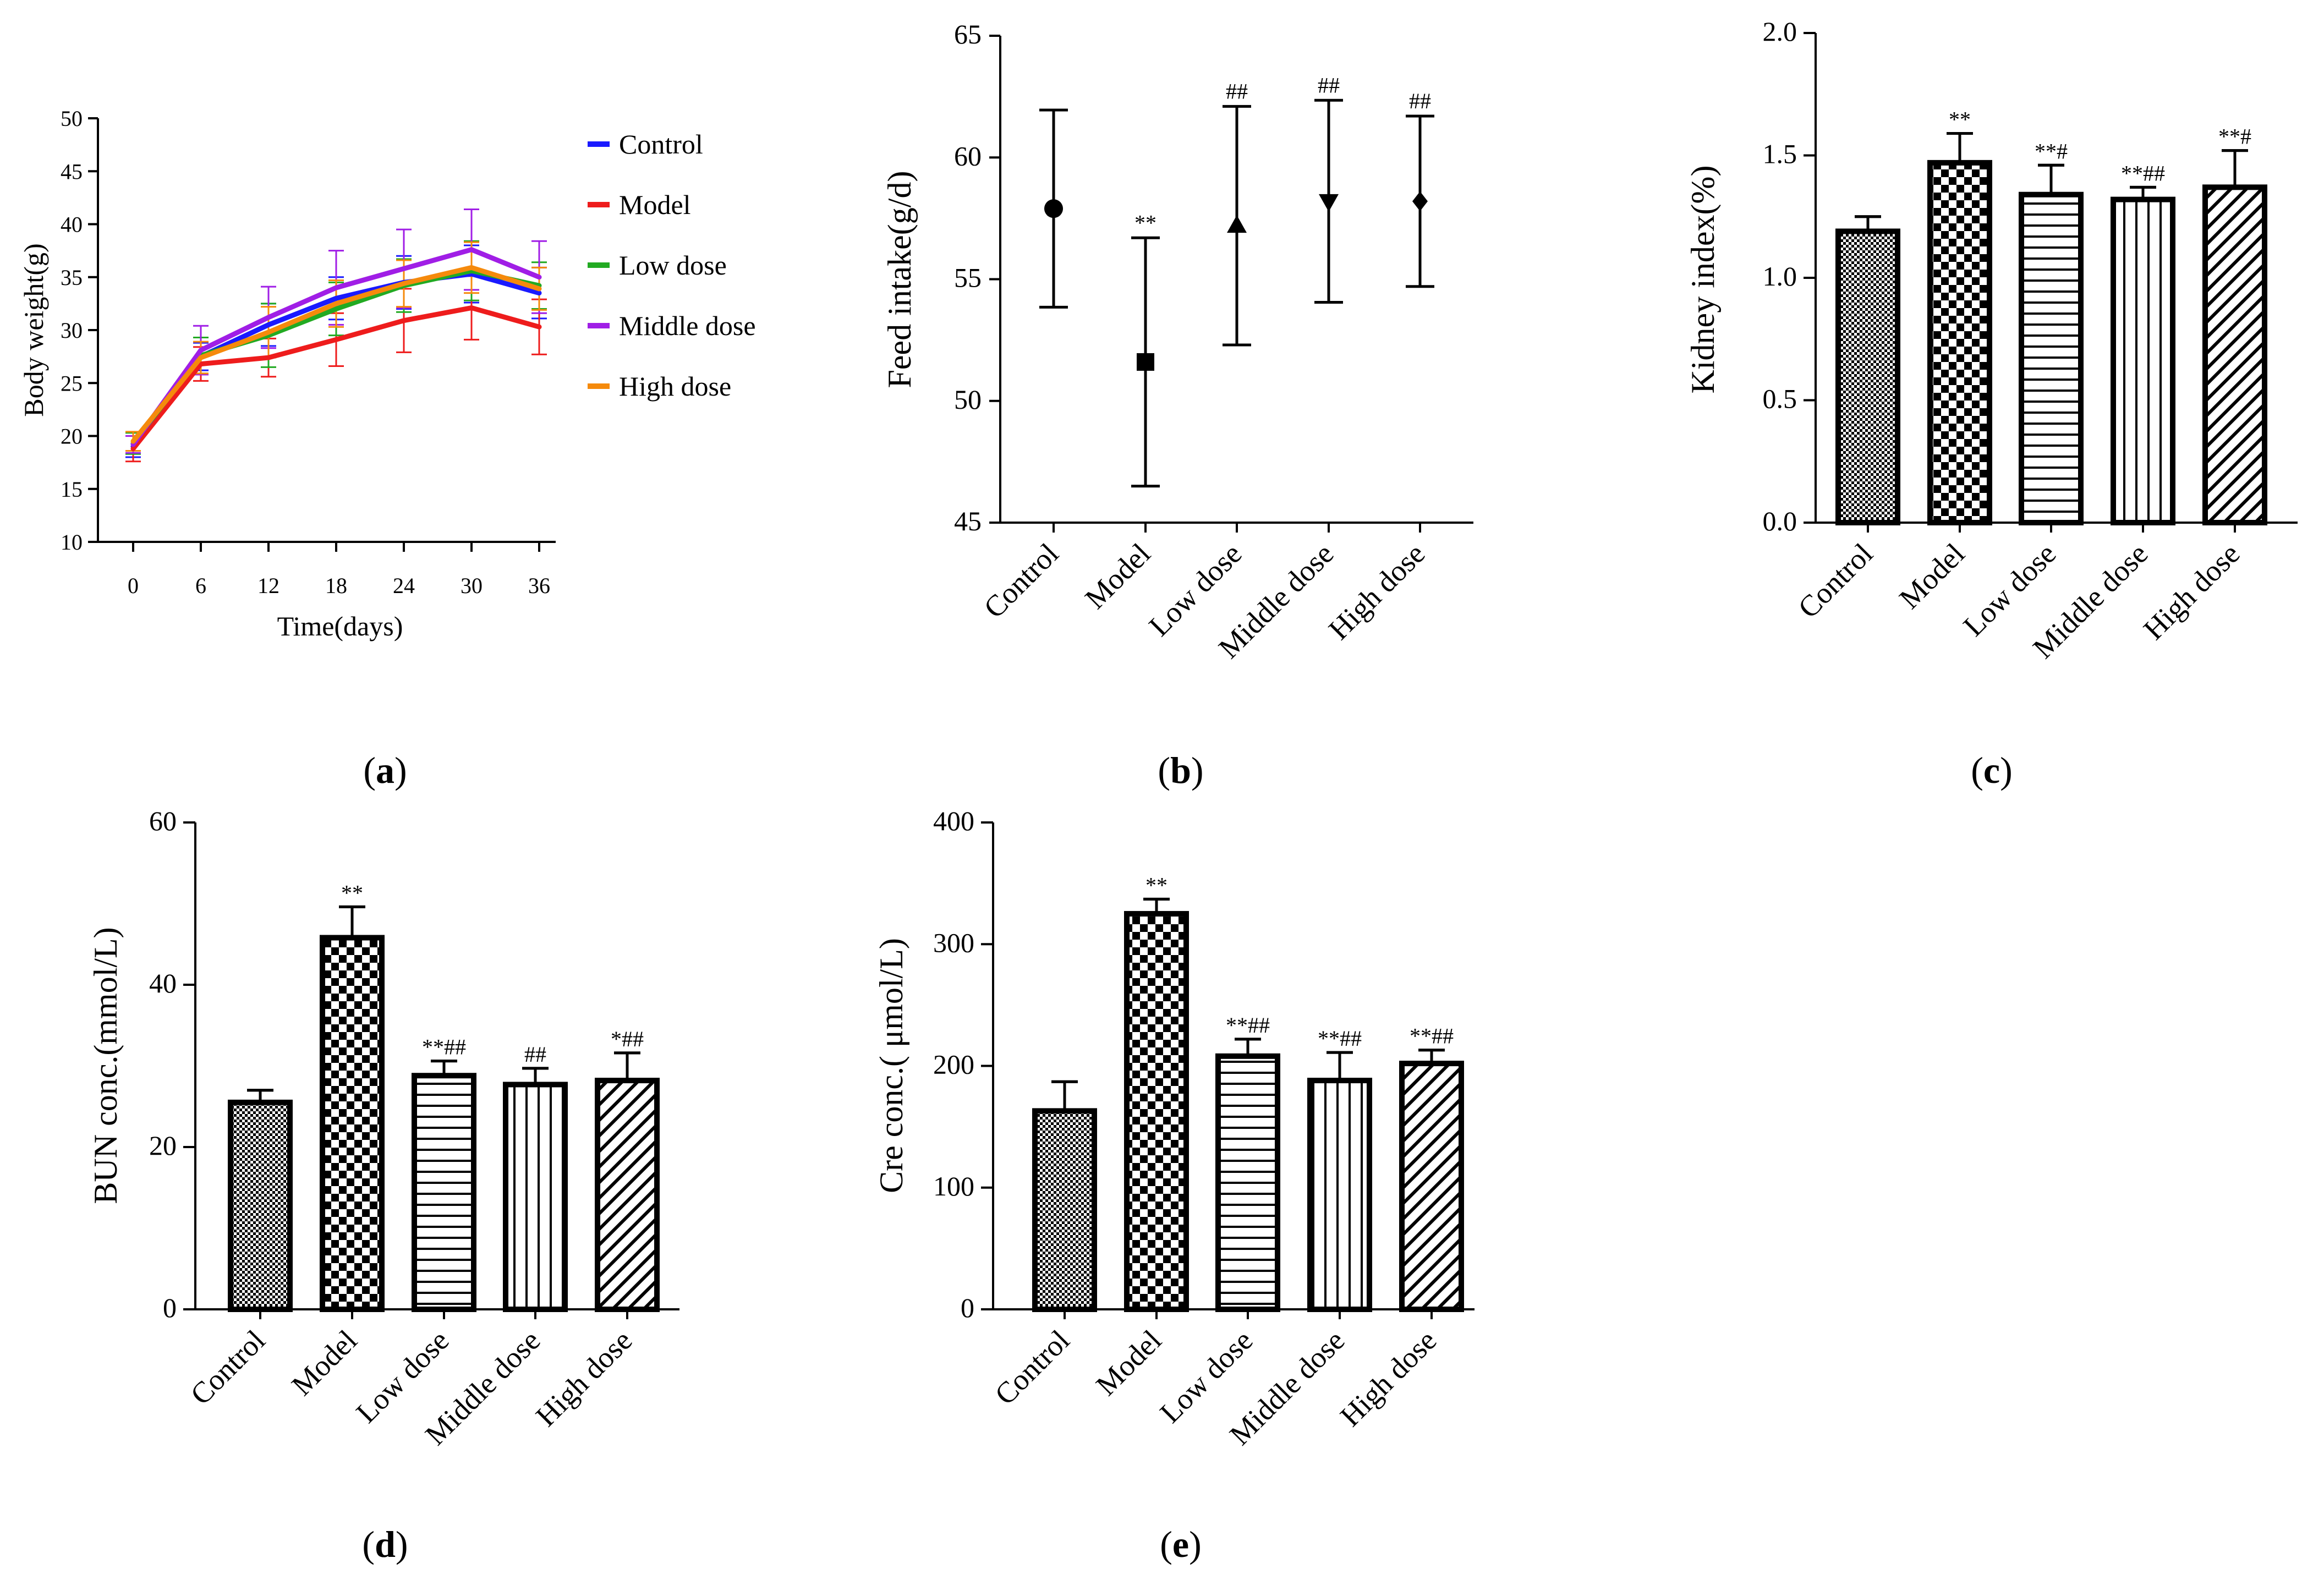 Image resolution: width=2324 pixels, height=1580 pixels. I want to click on c-errbar-top-middle-dose, so click(2143, 192).